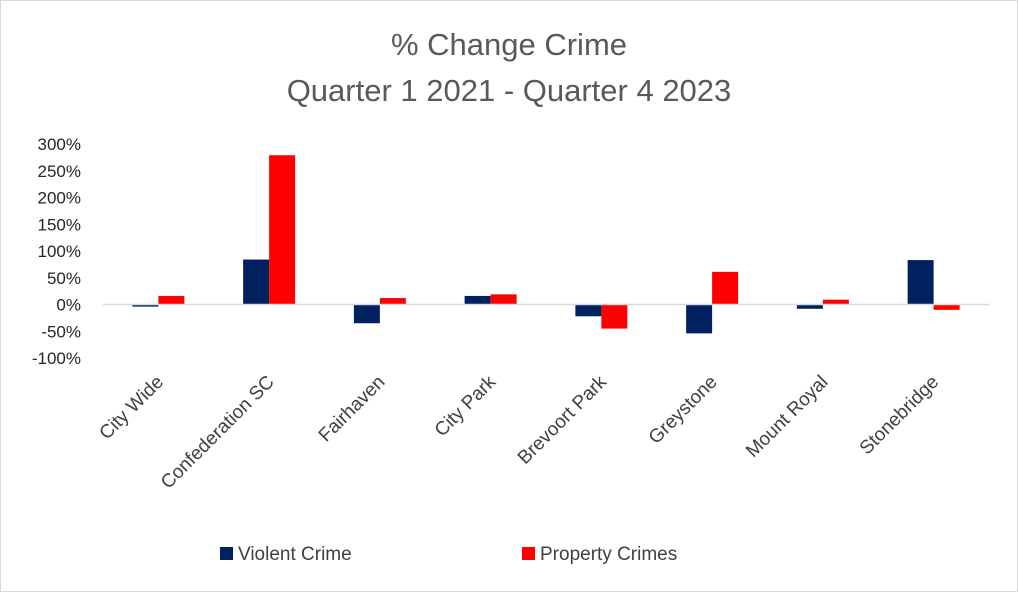 This screenshot has height=592, width=1018. Describe the element at coordinates (608, 554) in the screenshot. I see `legend-label: Property Crimes` at that location.